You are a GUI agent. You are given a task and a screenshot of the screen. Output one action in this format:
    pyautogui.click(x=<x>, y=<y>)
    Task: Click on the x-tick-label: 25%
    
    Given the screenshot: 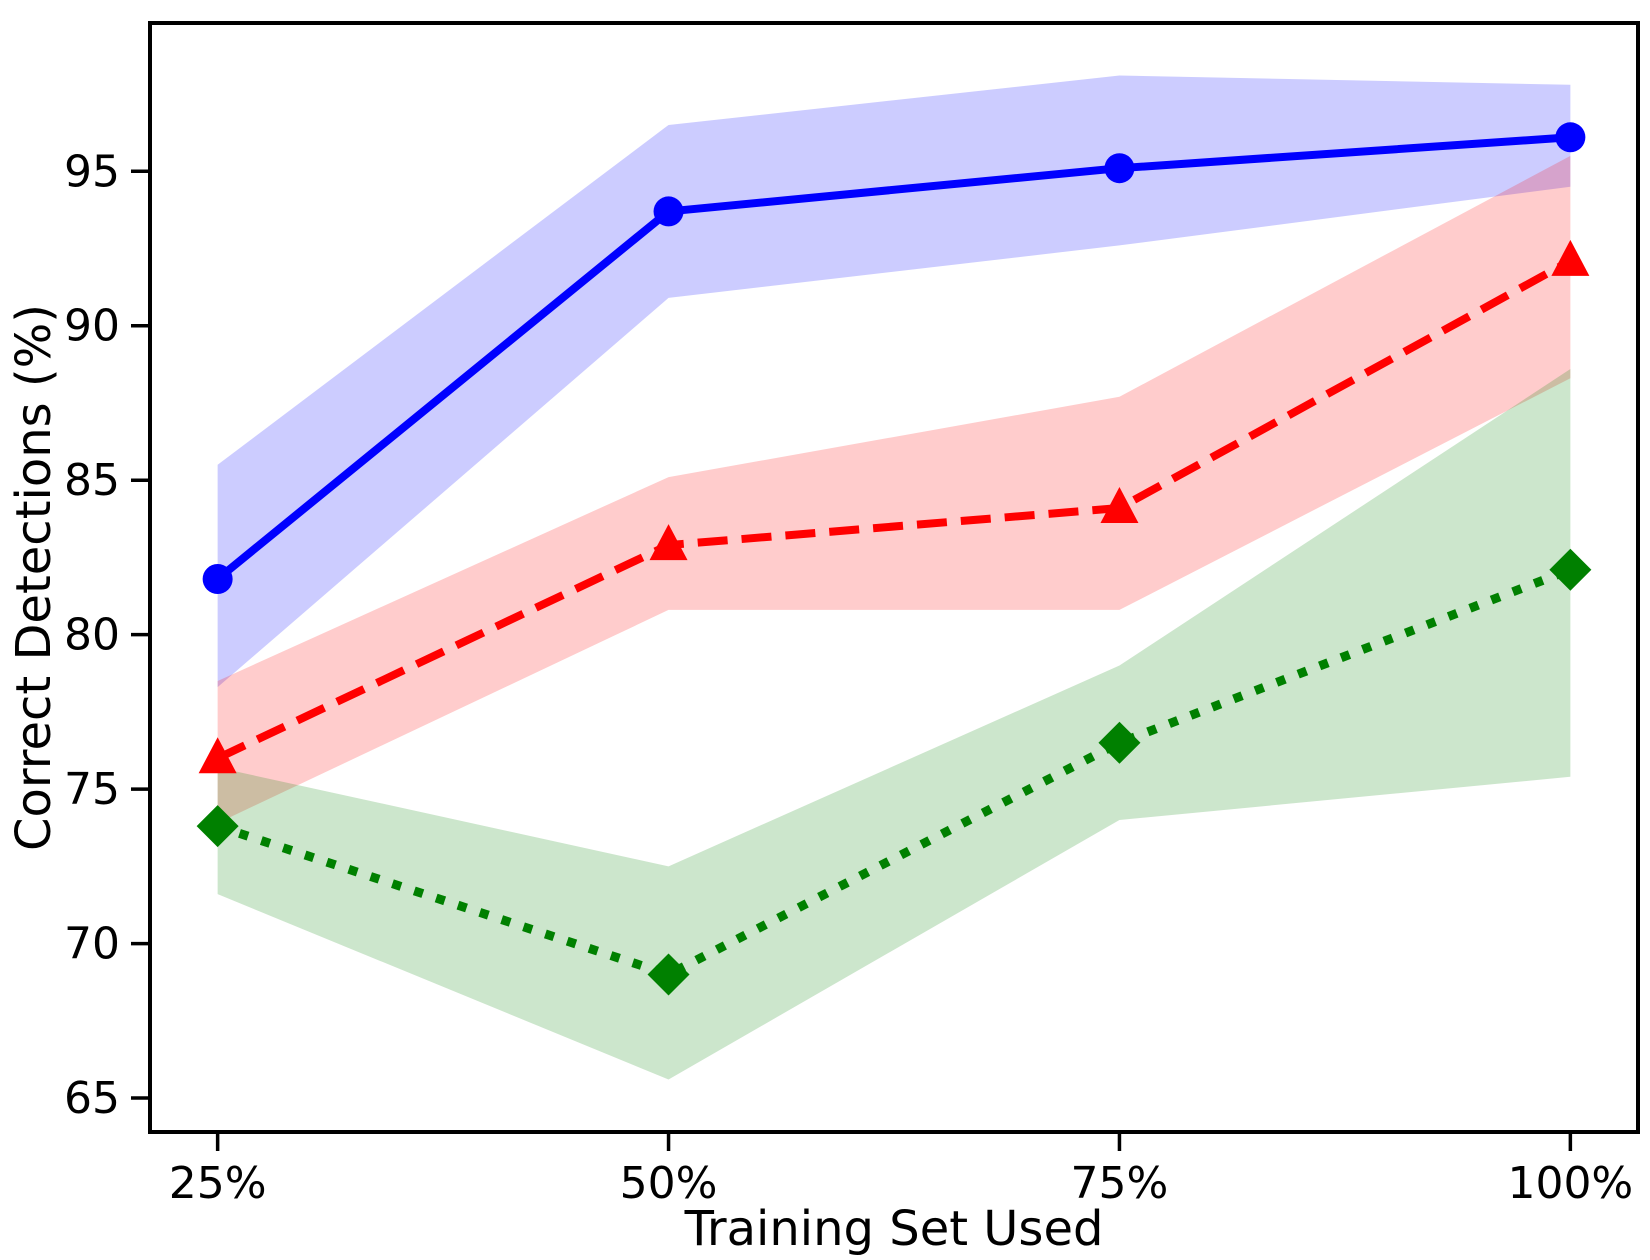 What is the action you would take?
    pyautogui.click(x=218, y=1183)
    